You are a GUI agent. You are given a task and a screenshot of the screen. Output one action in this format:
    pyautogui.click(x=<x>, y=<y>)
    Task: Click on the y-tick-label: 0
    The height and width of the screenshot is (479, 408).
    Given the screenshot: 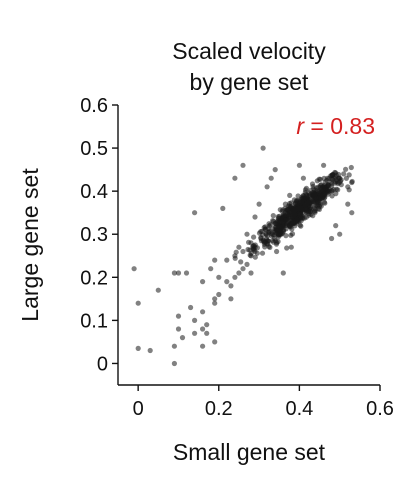 What is the action you would take?
    pyautogui.click(x=102, y=364)
    